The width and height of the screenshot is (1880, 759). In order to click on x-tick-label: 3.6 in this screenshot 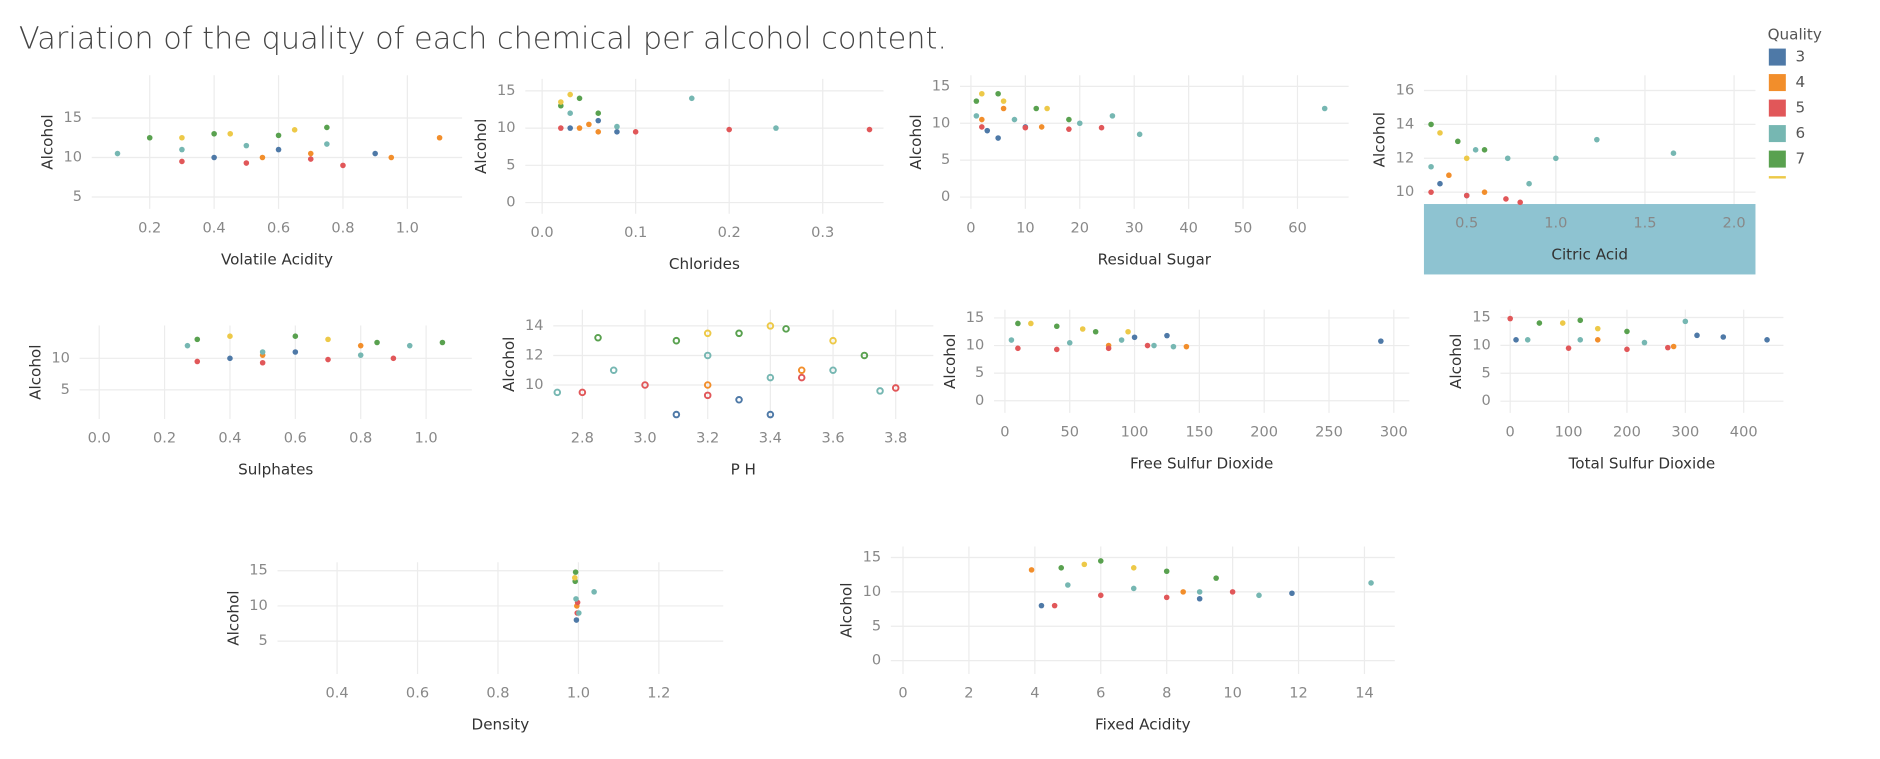, I will do `click(832, 437)`.